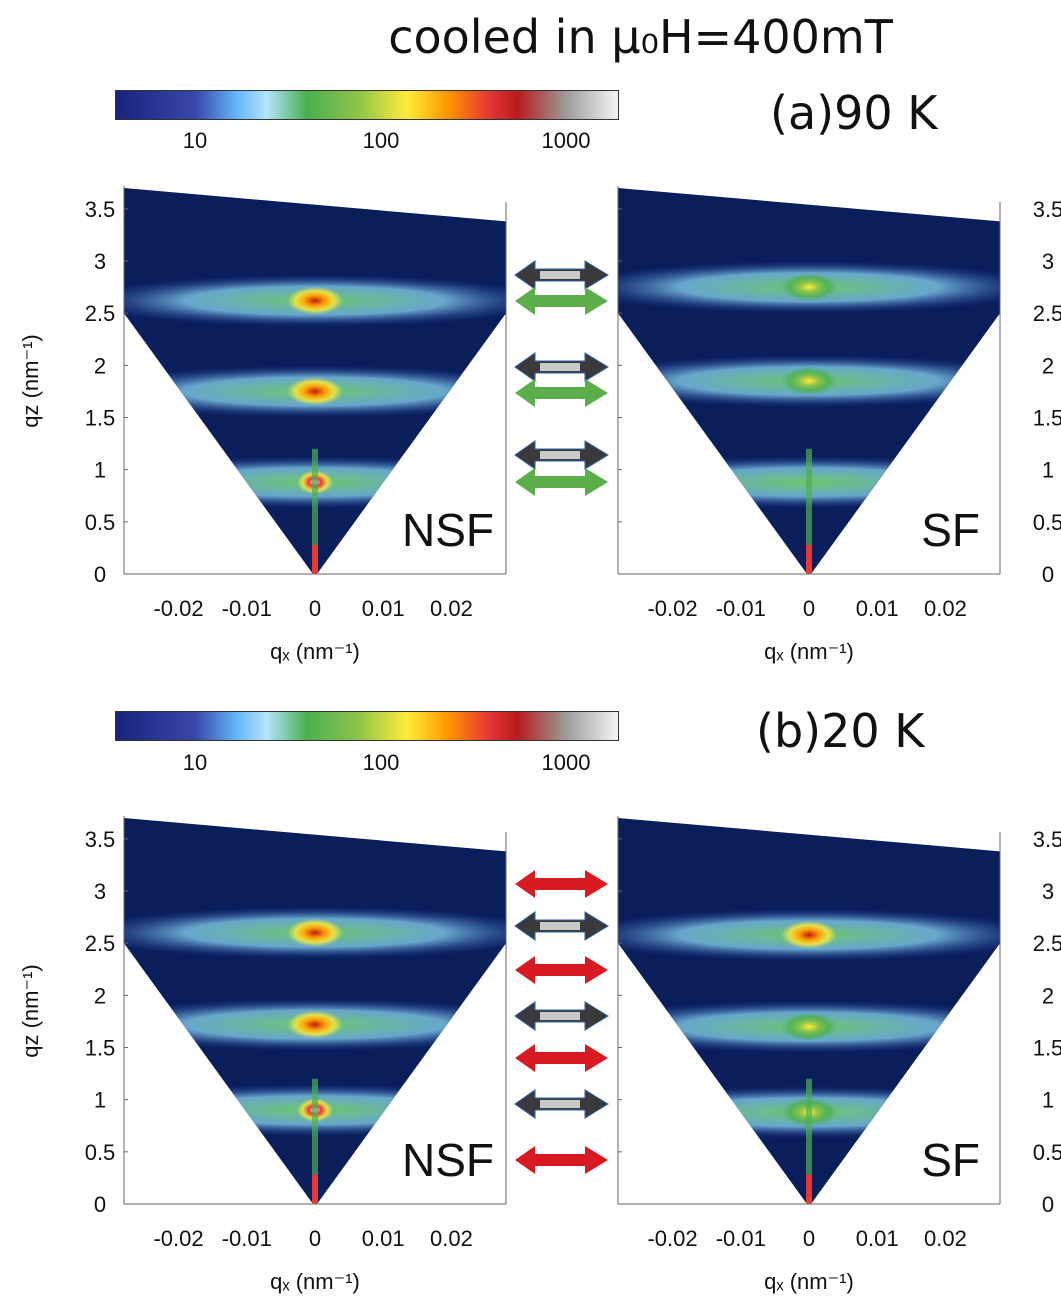  Describe the element at coordinates (367, 726) in the screenshot. I see `colorbar-b` at that location.